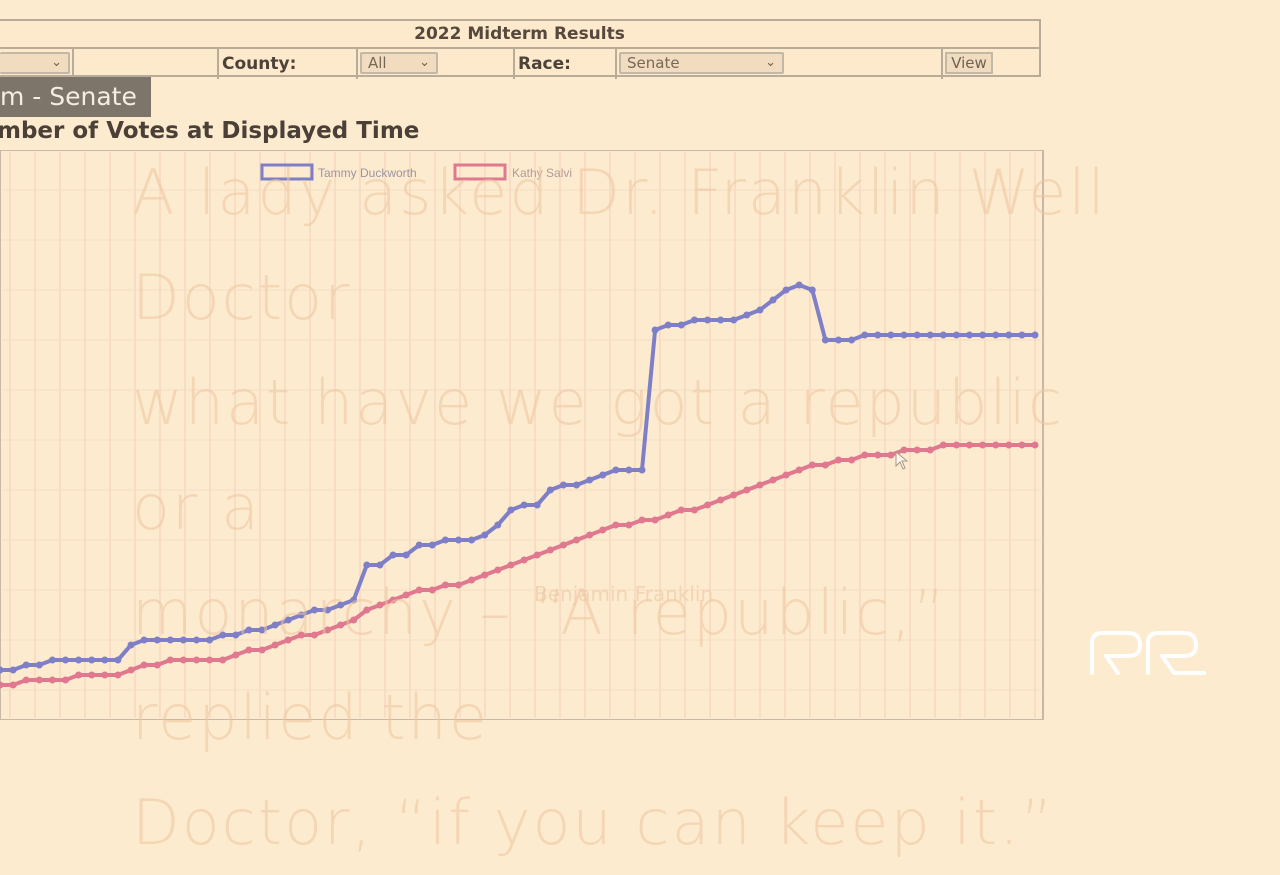  What do you see at coordinates (902, 460) in the screenshot?
I see `mouse-cursor-icon` at bounding box center [902, 460].